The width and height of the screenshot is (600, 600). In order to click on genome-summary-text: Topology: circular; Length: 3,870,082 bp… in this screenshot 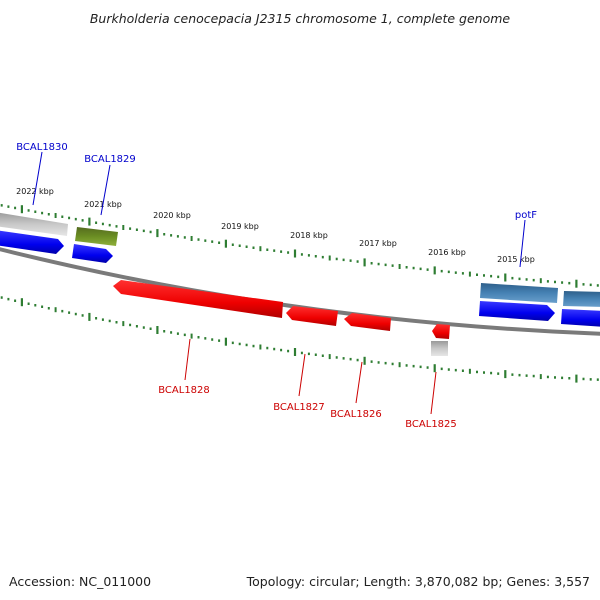, I will do `click(418, 581)`.